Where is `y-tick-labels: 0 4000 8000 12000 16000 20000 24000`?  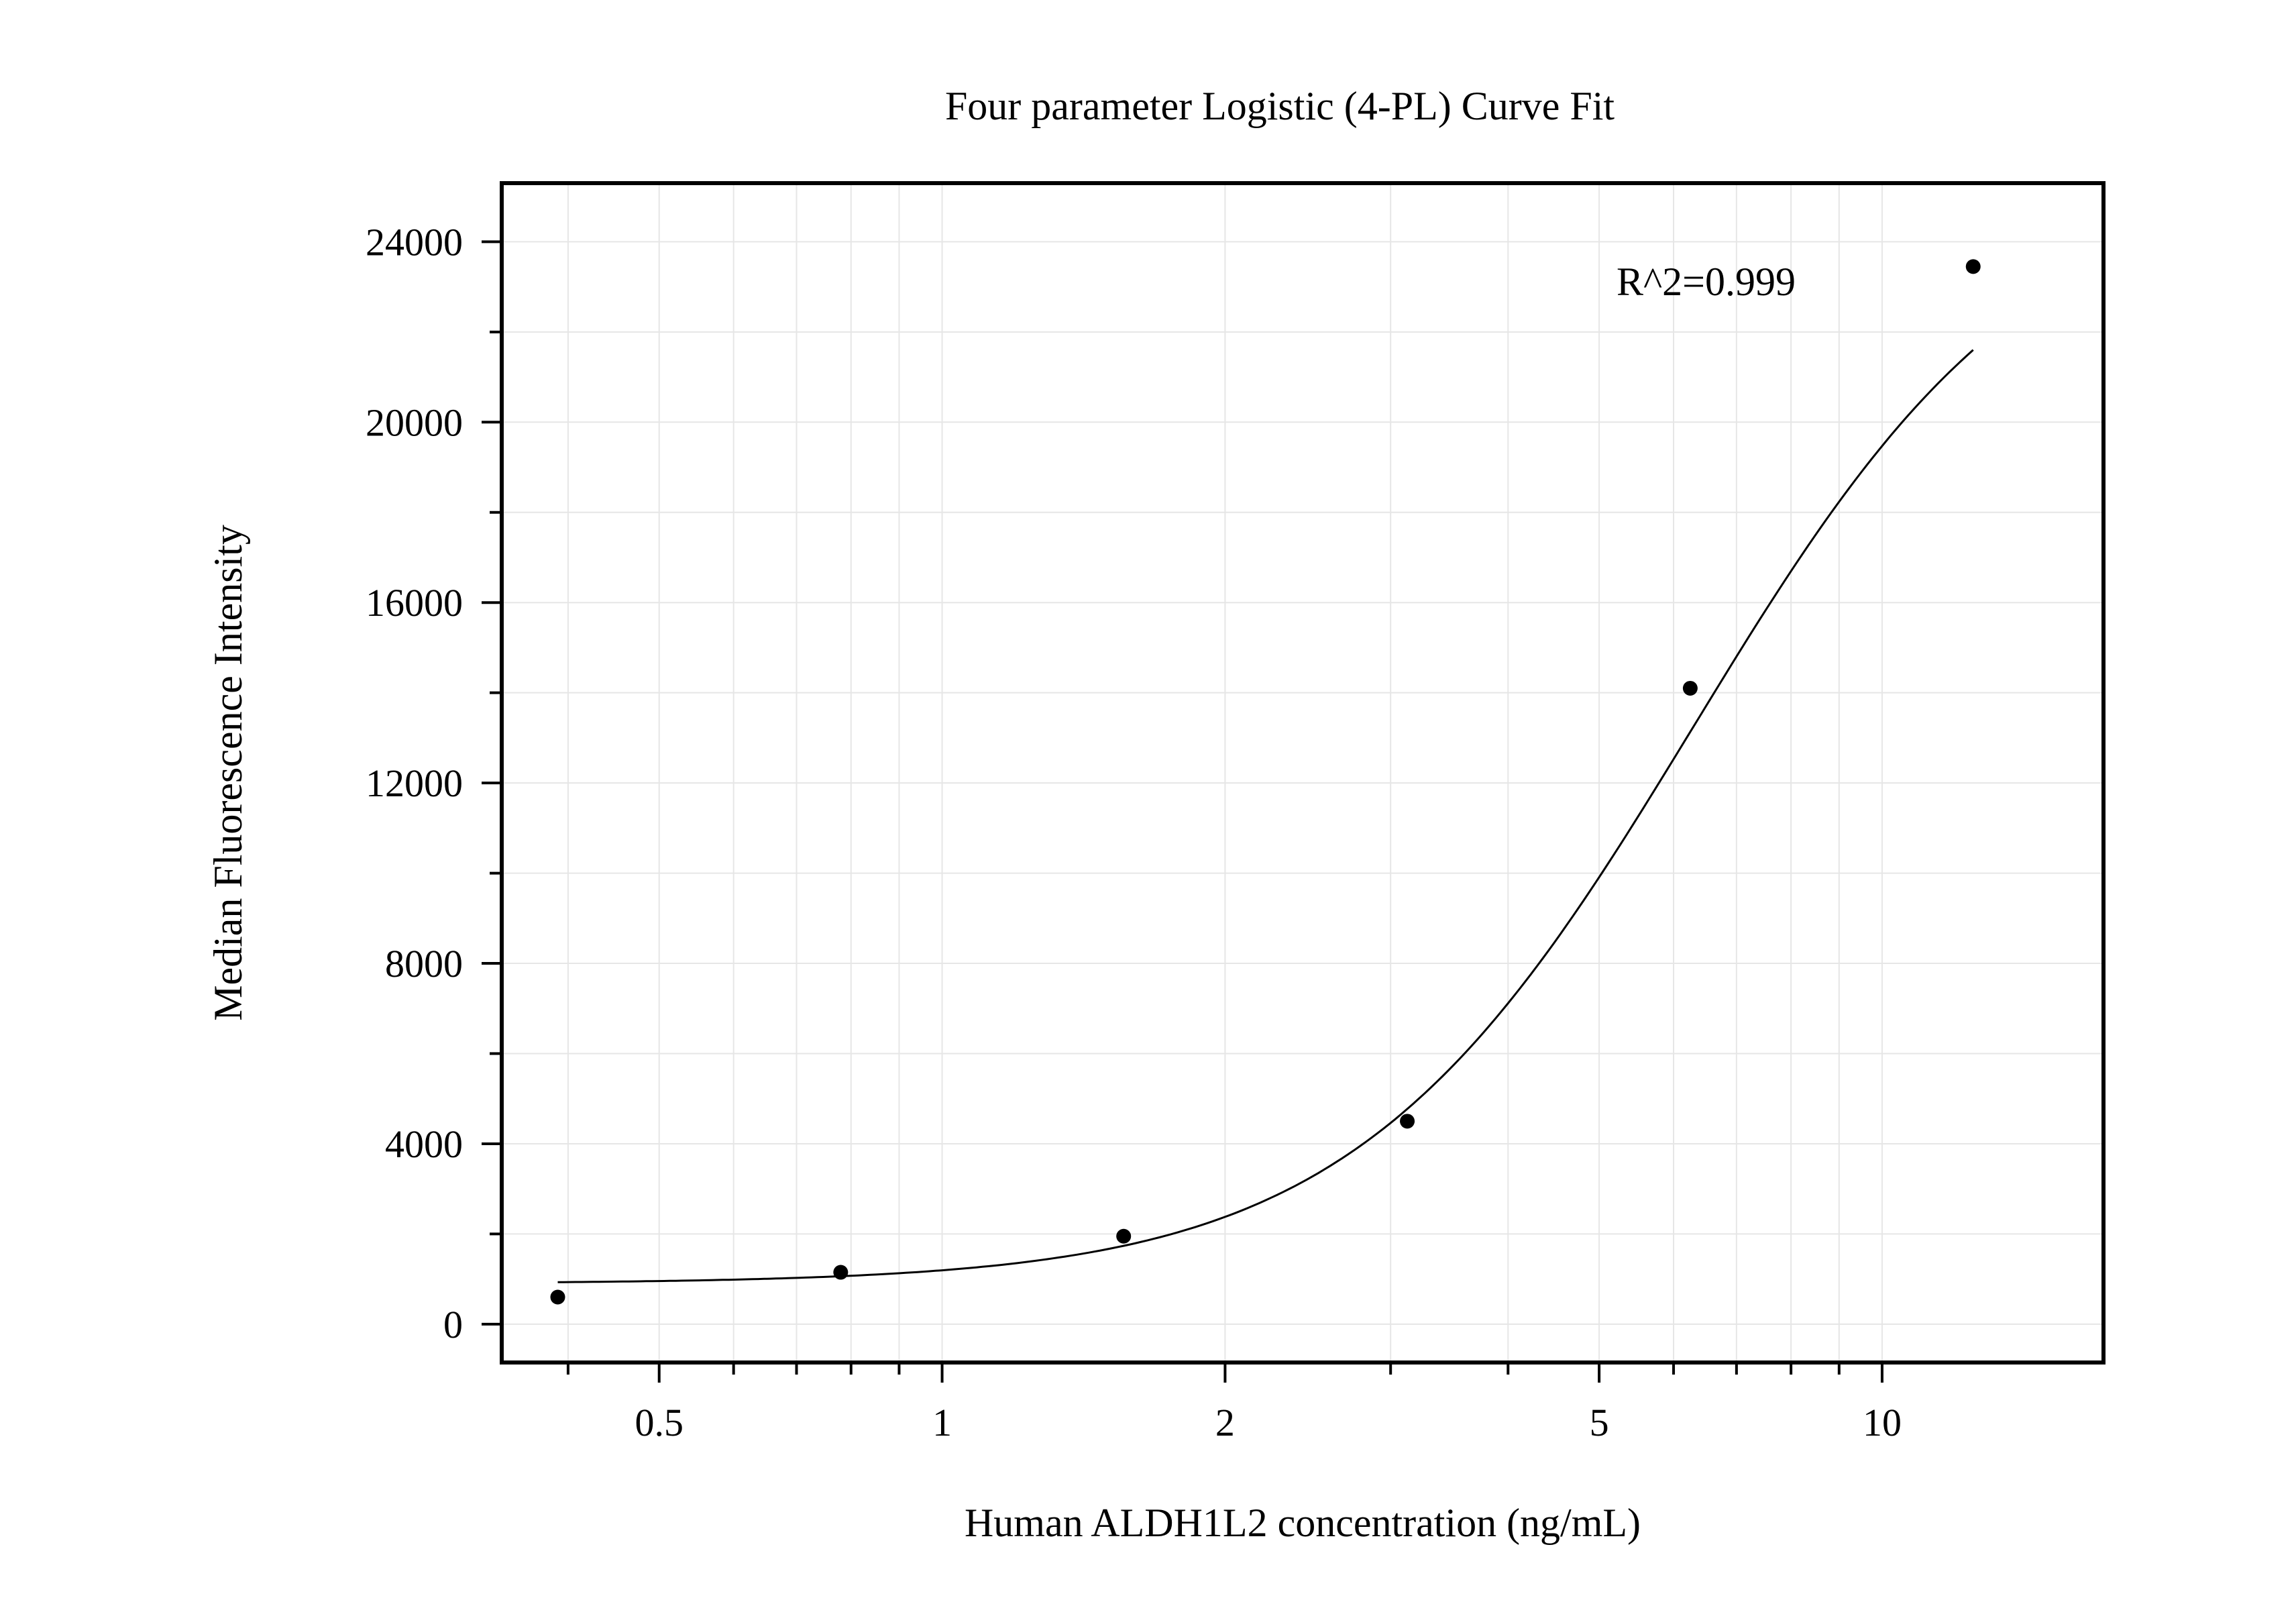
y-tick-labels: 0 4000 8000 12000 16000 20000 24000 is located at coordinates (415, 783).